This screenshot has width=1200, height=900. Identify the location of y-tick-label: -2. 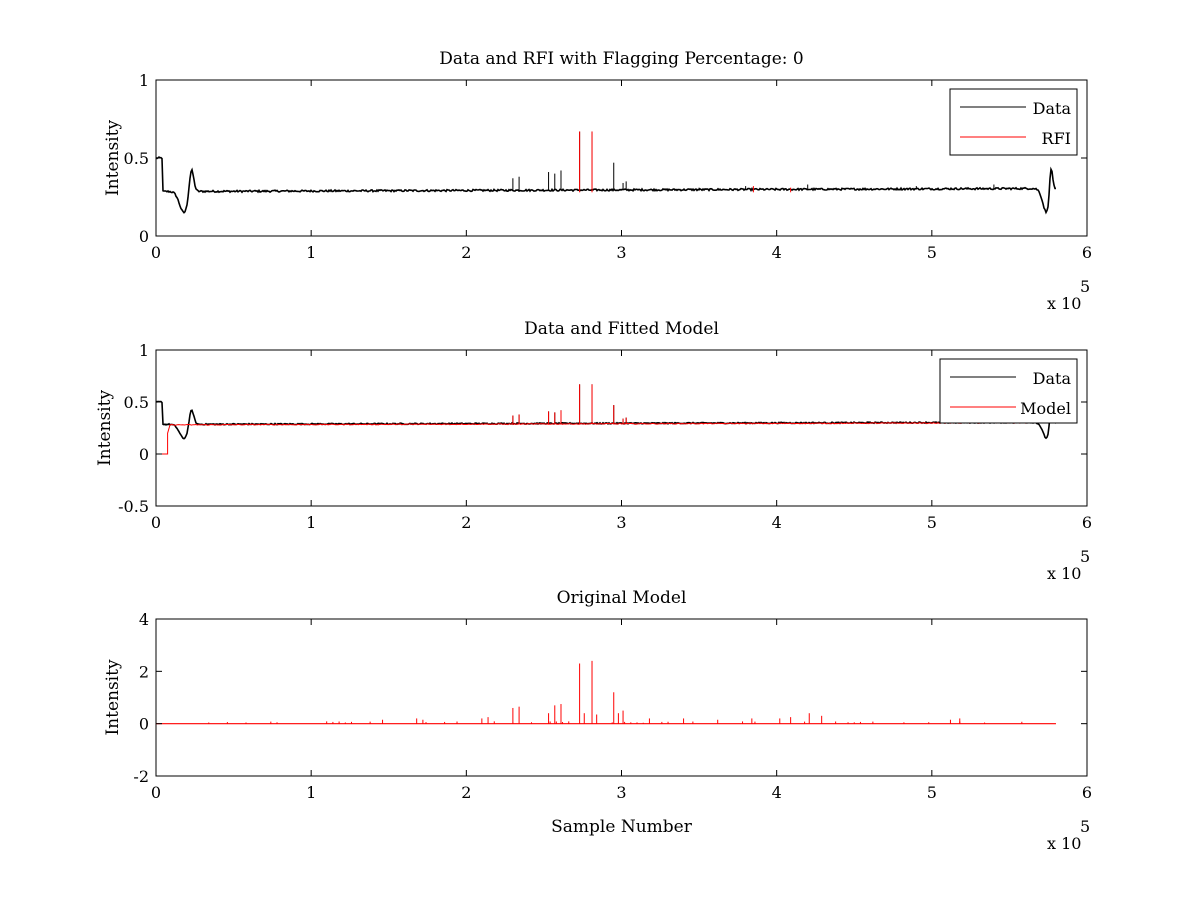
(141, 776).